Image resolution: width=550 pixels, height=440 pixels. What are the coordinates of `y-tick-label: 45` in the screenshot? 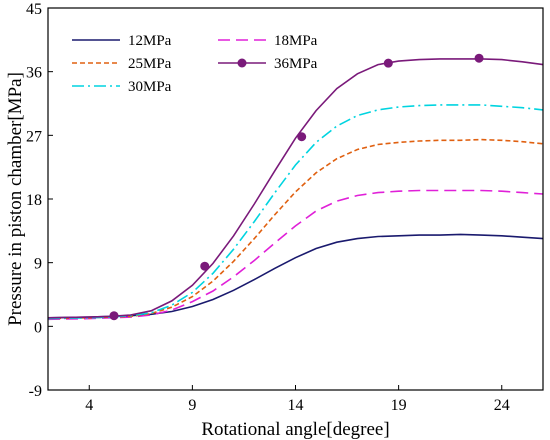 It's located at (34, 9).